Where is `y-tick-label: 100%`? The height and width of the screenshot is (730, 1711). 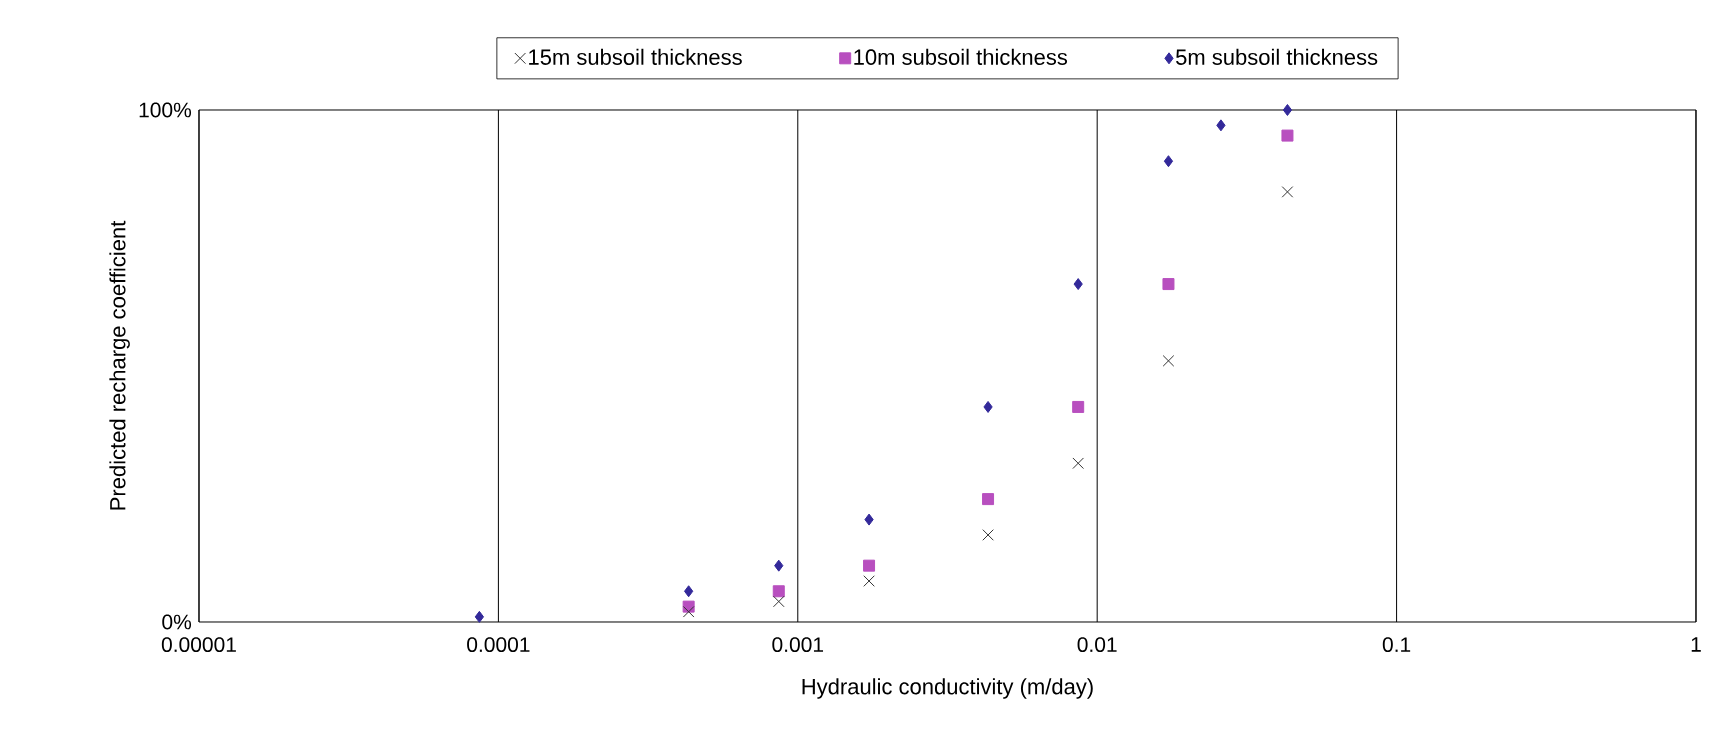 y-tick-label: 100% is located at coordinates (165, 110).